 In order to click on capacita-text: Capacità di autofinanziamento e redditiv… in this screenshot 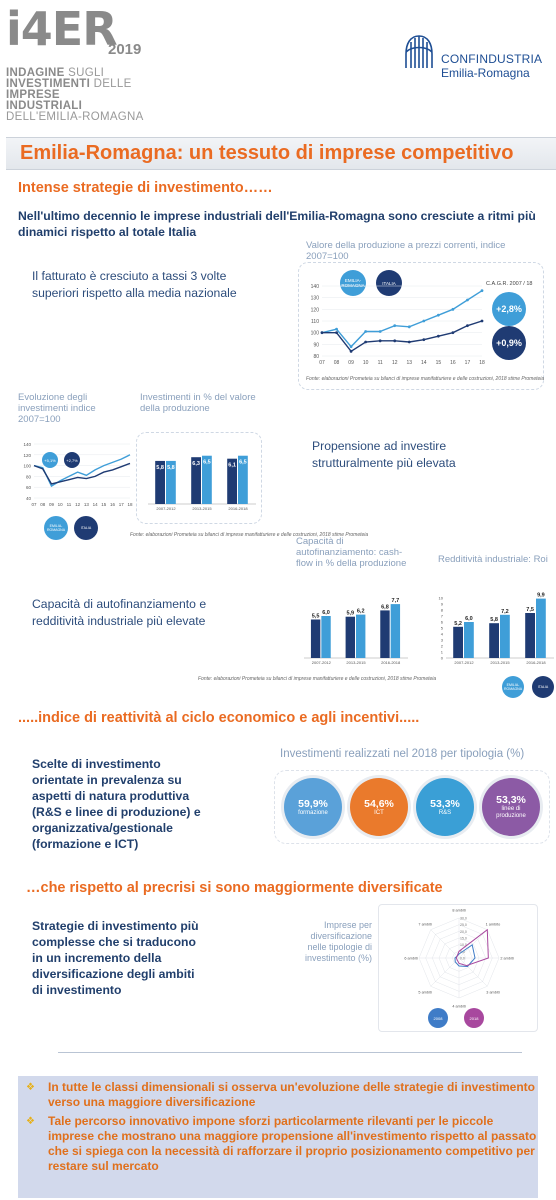, I will do `click(119, 612)`.